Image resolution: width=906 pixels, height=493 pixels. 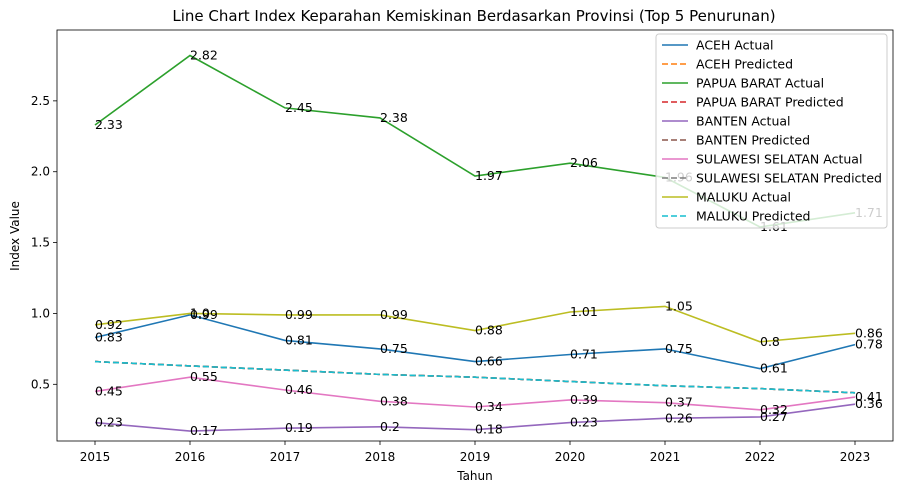 What do you see at coordinates (779, 159) in the screenshot?
I see `legend-entry: SULAWESI SELATAN Actual` at bounding box center [779, 159].